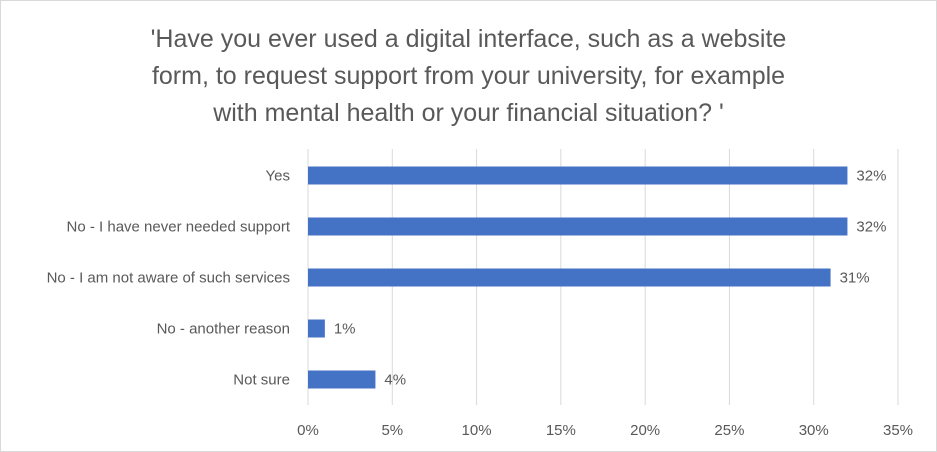 The width and height of the screenshot is (937, 452). Describe the element at coordinates (477, 430) in the screenshot. I see `x-tick-label: 10%` at that location.